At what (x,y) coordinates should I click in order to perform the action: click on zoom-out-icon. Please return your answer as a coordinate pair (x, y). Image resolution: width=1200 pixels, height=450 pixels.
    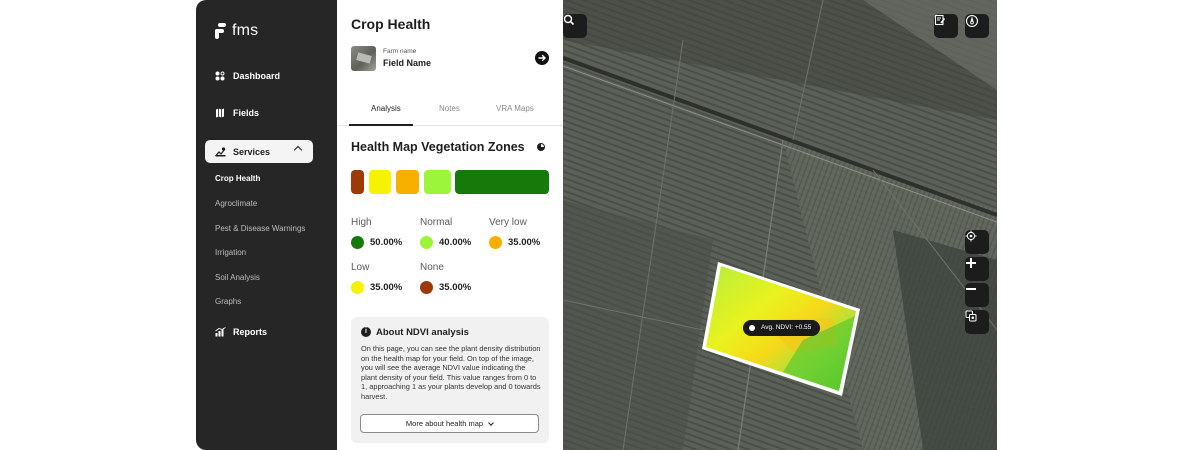
    Looking at the image, I should click on (971, 289).